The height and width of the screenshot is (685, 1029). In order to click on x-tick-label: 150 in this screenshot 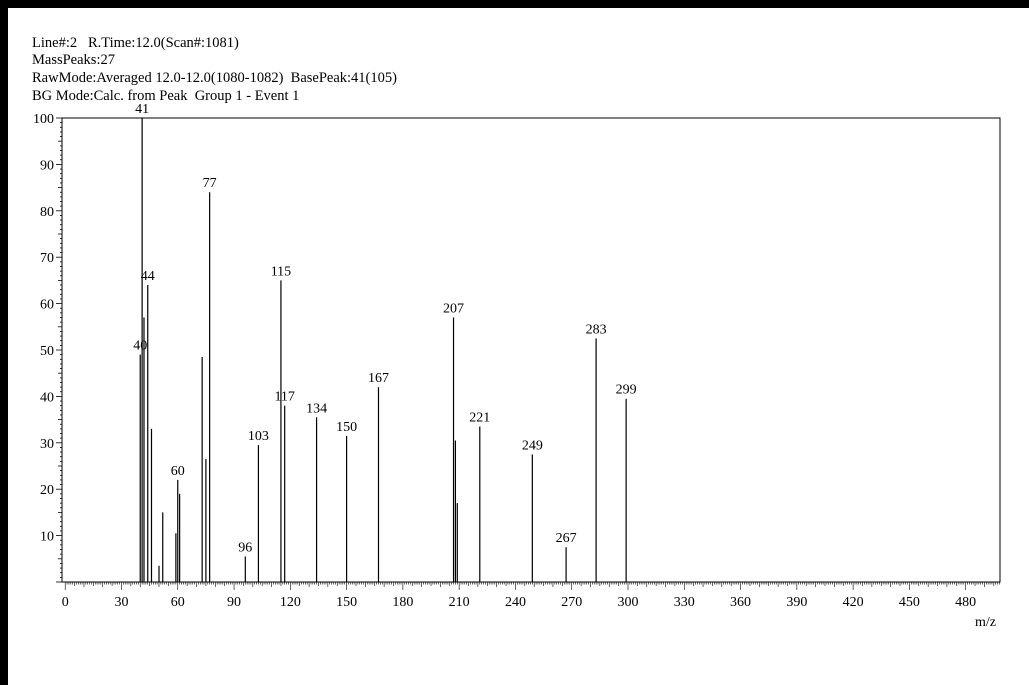, I will do `click(346, 602)`.